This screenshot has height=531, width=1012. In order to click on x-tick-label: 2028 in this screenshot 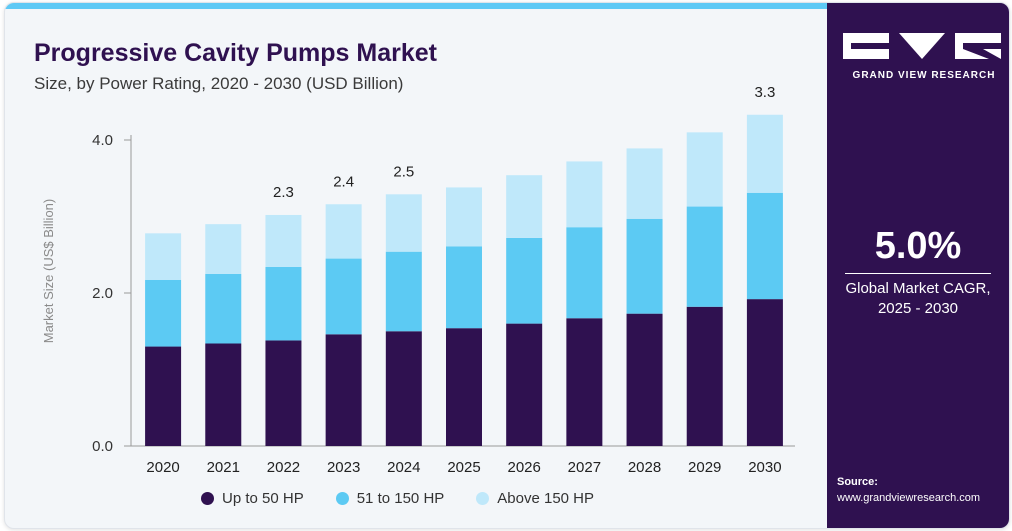, I will do `click(644, 467)`.